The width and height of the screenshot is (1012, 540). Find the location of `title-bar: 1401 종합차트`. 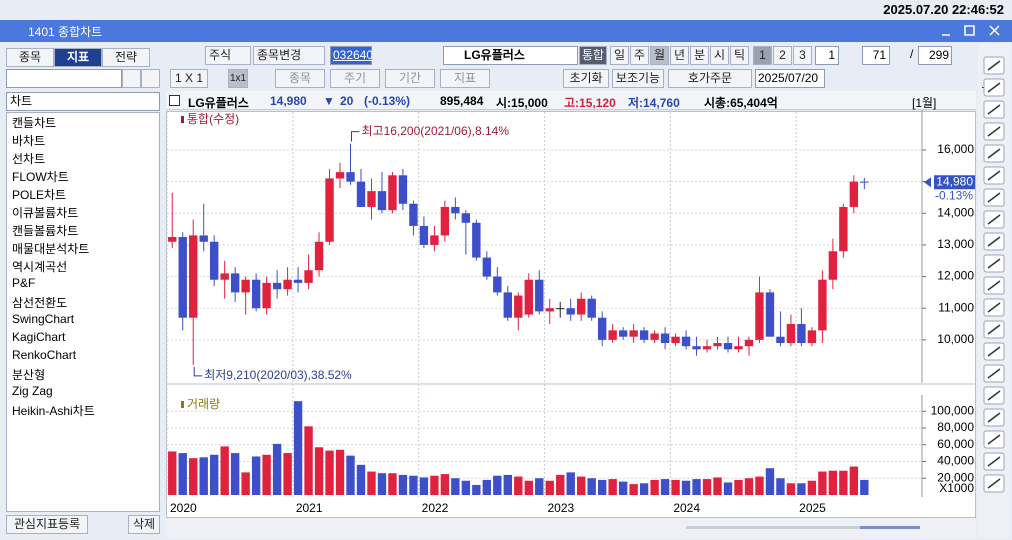

title-bar: 1401 종합차트 is located at coordinates (506, 31).